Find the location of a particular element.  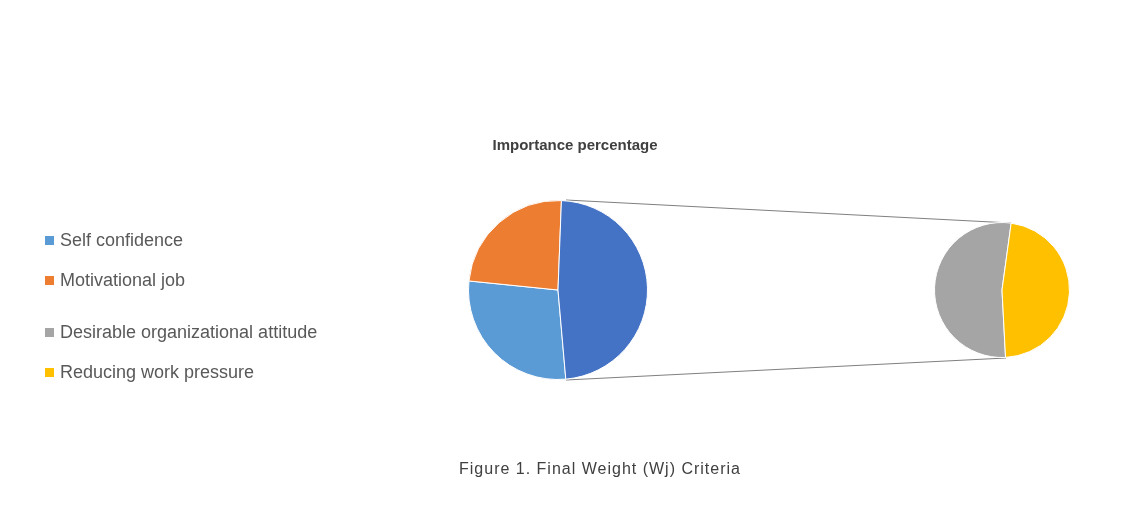

legend-label: Motivational job is located at coordinates (123, 280).